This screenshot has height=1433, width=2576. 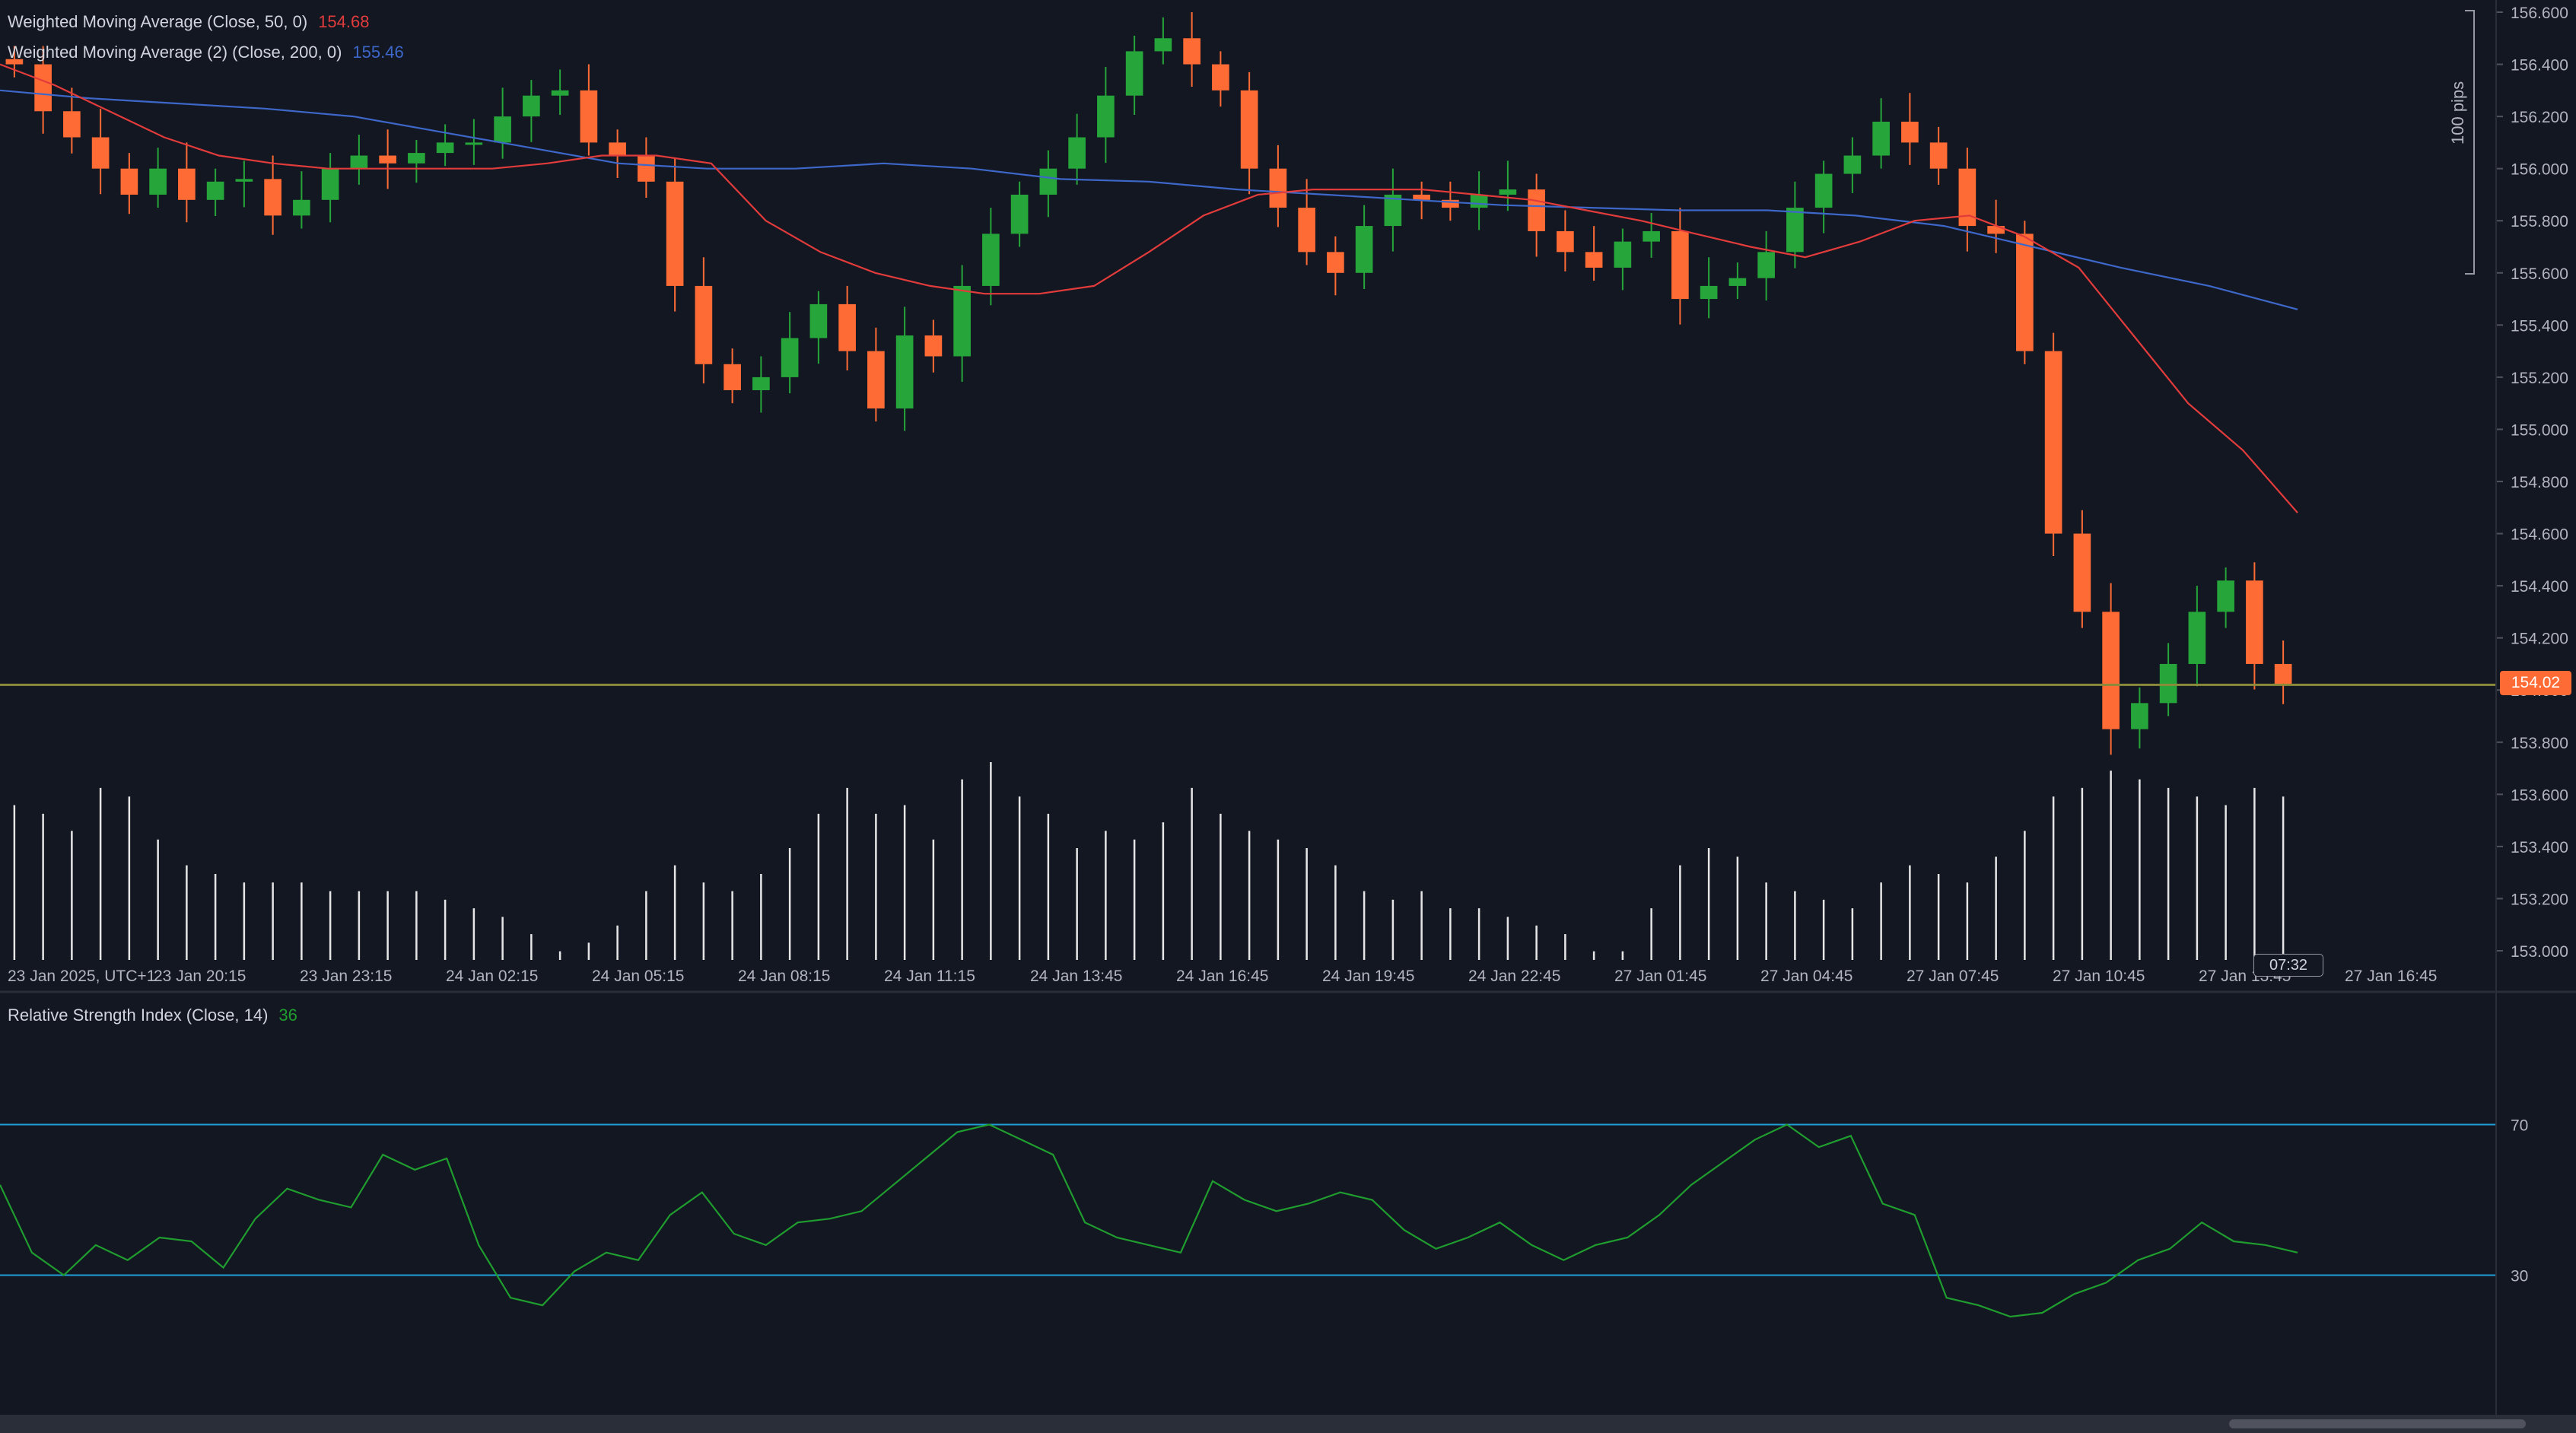 What do you see at coordinates (1288, 1424) in the screenshot?
I see `horizontal-scrollbar` at bounding box center [1288, 1424].